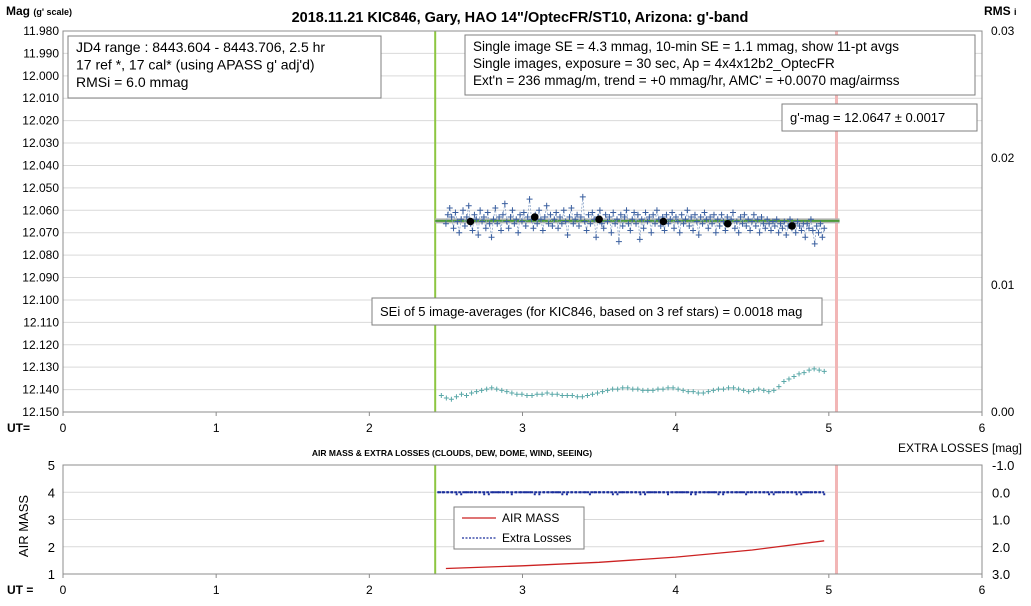 The height and width of the screenshot is (606, 1031). What do you see at coordinates (18, 11) in the screenshot?
I see `top-y-axis-label: Mag` at bounding box center [18, 11].